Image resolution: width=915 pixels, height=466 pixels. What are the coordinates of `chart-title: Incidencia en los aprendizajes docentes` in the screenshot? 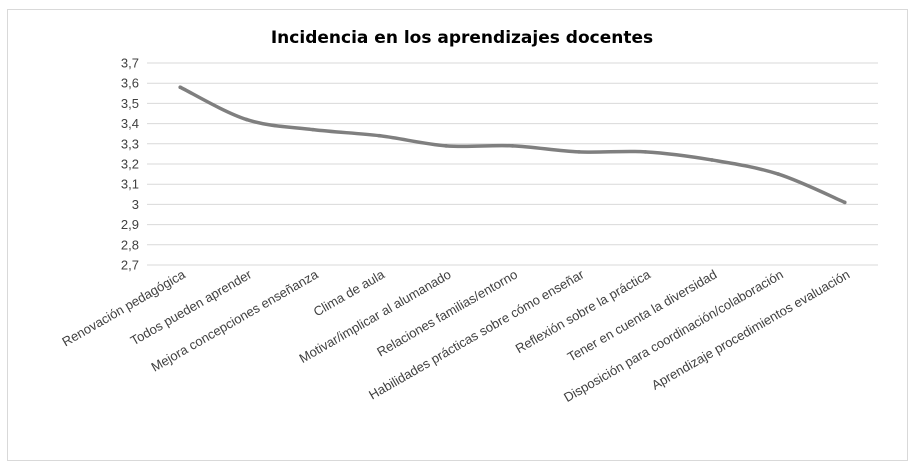 It's located at (462, 38).